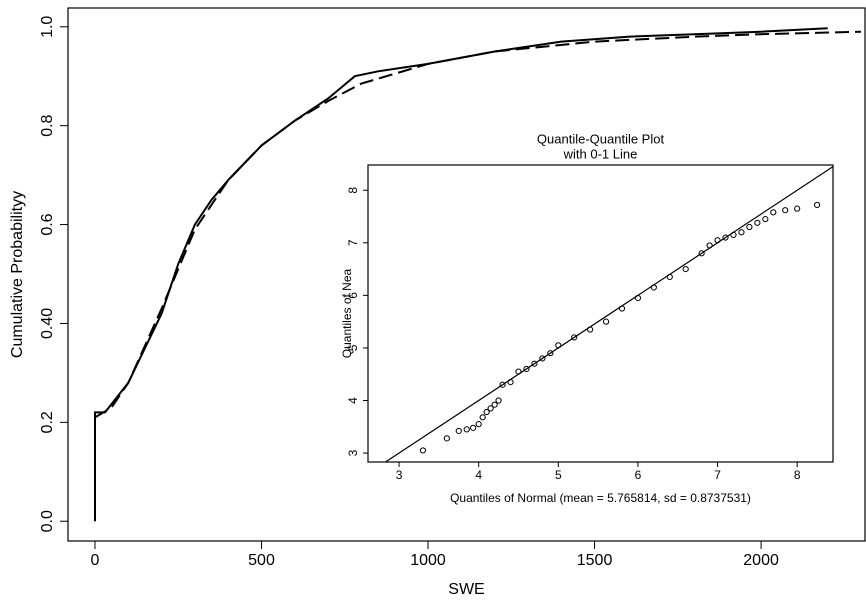 The image size is (866, 601). What do you see at coordinates (347, 313) in the screenshot?
I see `y-axis-label: Quantiles of Nea` at bounding box center [347, 313].